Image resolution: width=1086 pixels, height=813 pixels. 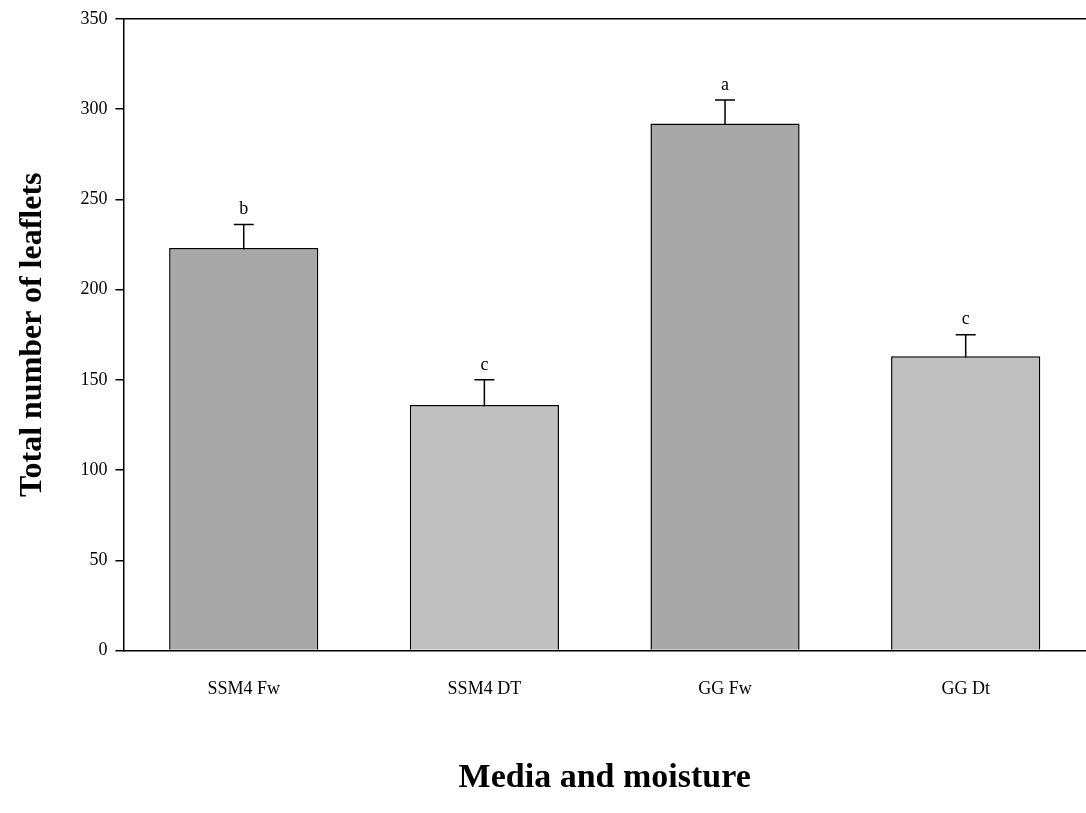 I want to click on x-tick-label: SSM4 DT, so click(x=484, y=688).